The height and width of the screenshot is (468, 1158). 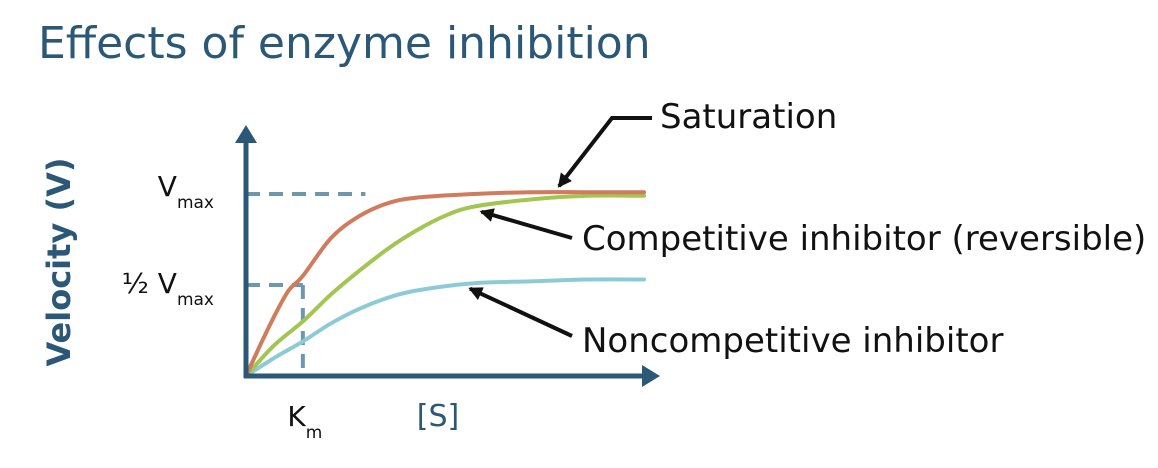 I want to click on chart-title: Effects of enzyme inhibition, so click(x=344, y=43).